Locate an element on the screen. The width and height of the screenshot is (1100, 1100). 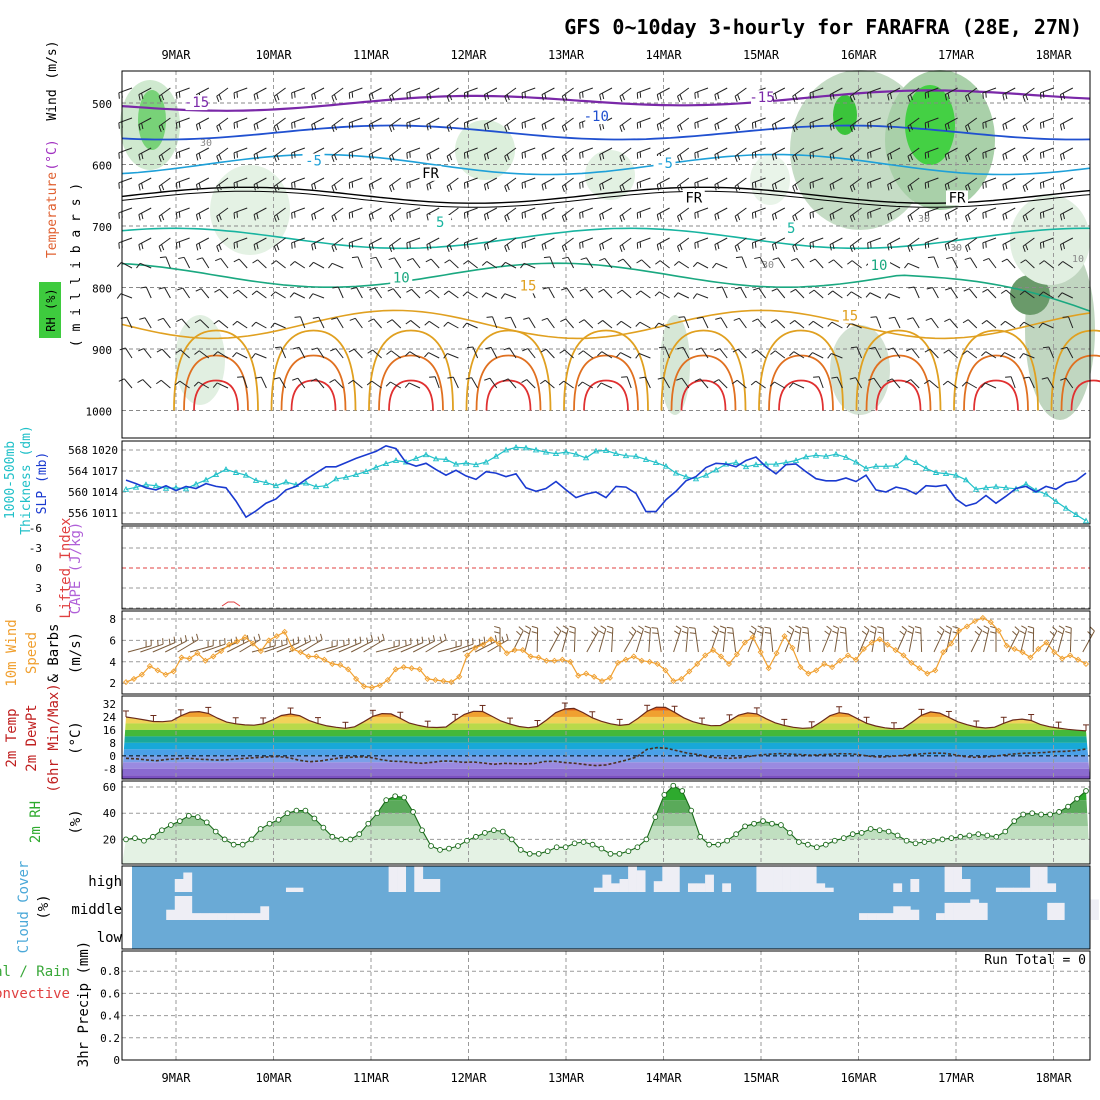
cloud-high-gap is located at coordinates (1000, 889).